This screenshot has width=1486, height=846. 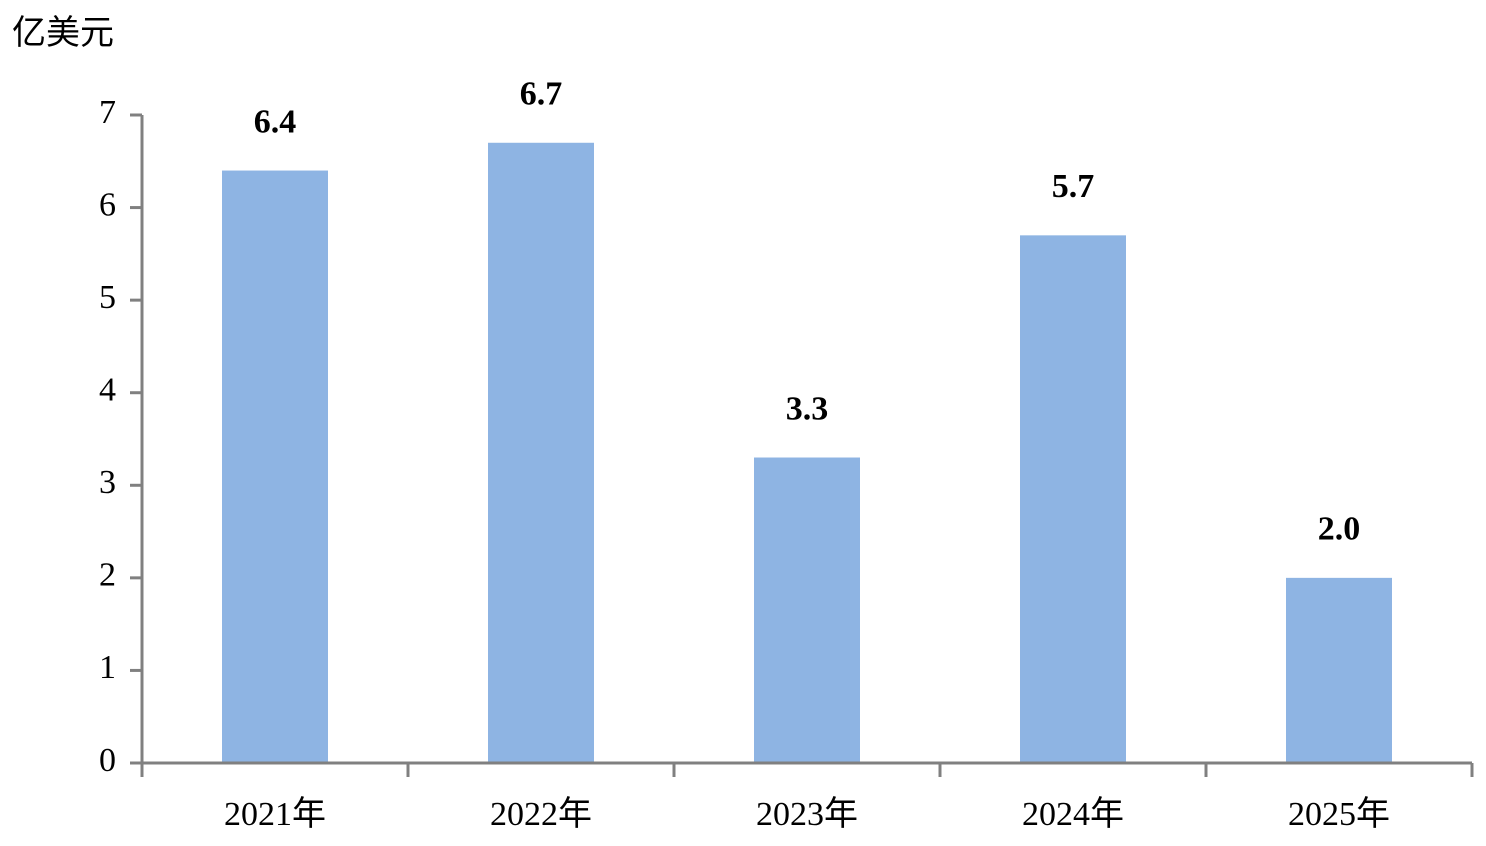 I want to click on y-tick-label: 5, so click(x=107, y=297).